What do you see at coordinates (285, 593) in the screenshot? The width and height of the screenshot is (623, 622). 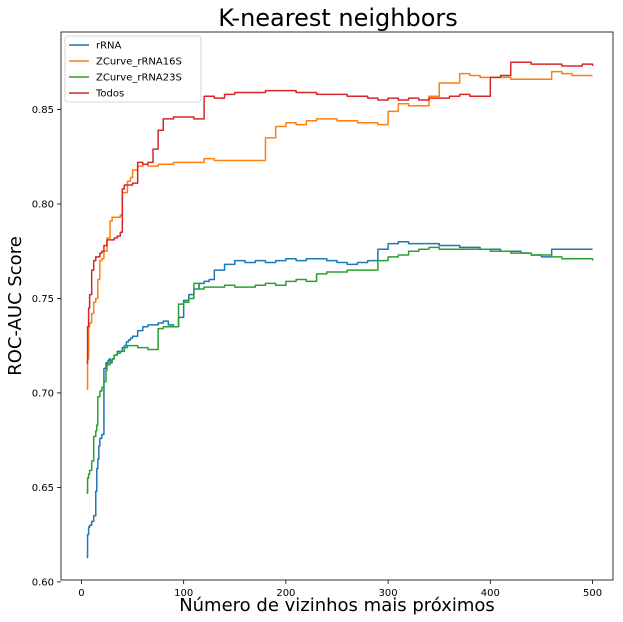 I see `x-tick-label: 200` at bounding box center [285, 593].